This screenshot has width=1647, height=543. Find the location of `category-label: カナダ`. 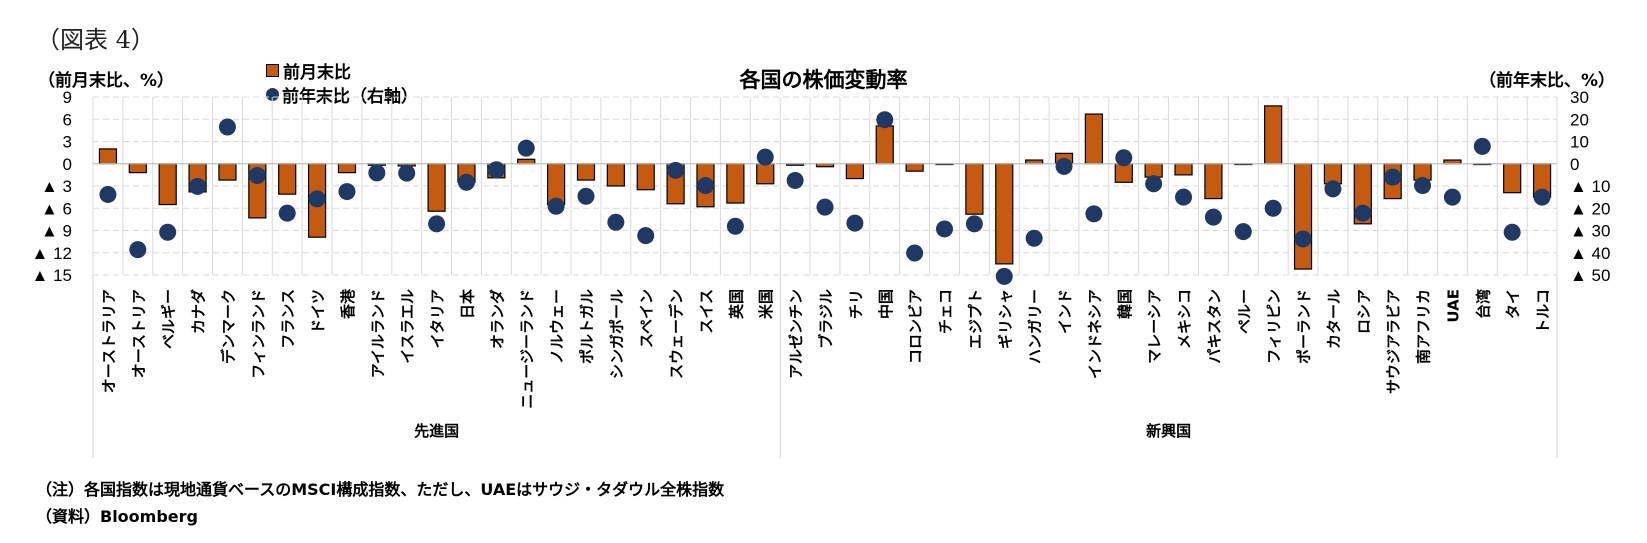

category-label: カナダ is located at coordinates (199, 311).